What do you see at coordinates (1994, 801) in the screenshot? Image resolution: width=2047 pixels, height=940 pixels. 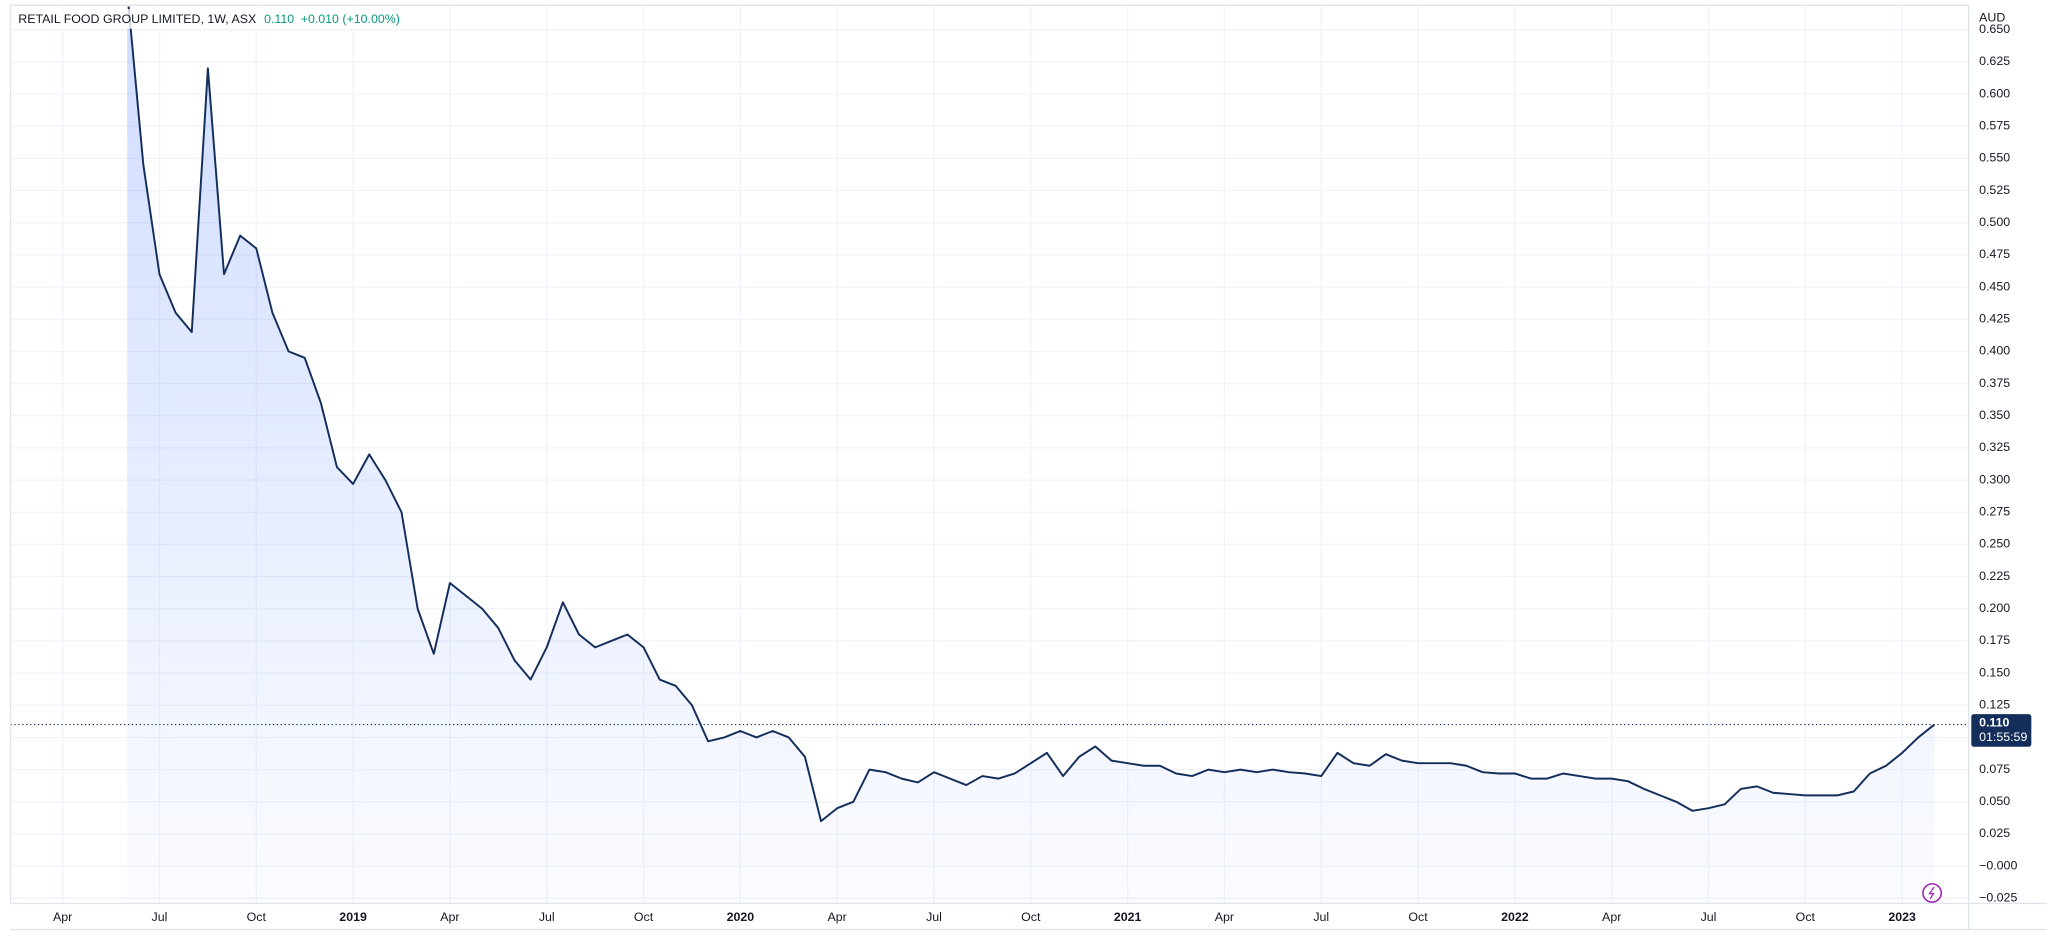 I see `y-tick-label: 0.050` at bounding box center [1994, 801].